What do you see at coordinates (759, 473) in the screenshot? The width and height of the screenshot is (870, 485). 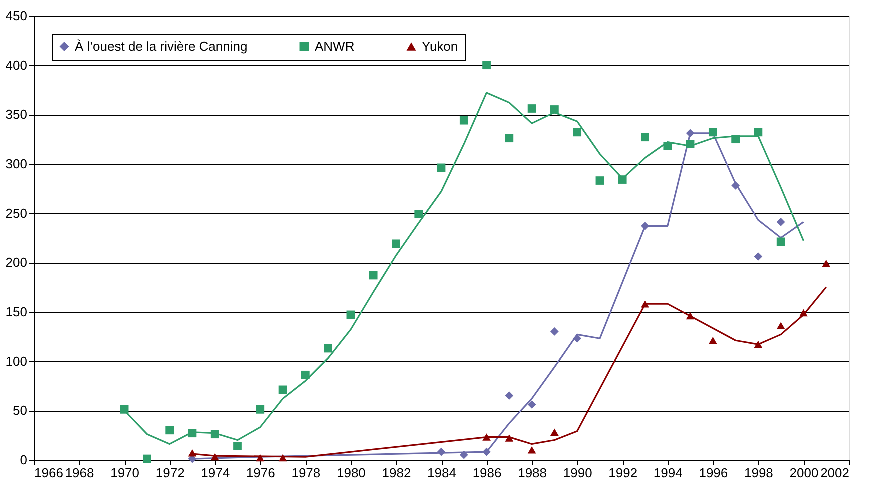 I see `x-tick-label: 1998` at bounding box center [759, 473].